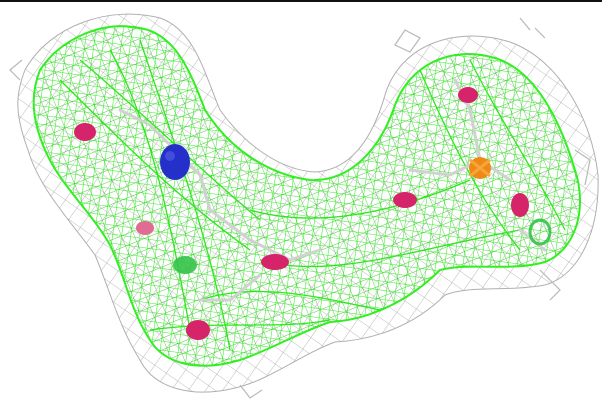  I want to click on green-atoms, so click(362, 246).